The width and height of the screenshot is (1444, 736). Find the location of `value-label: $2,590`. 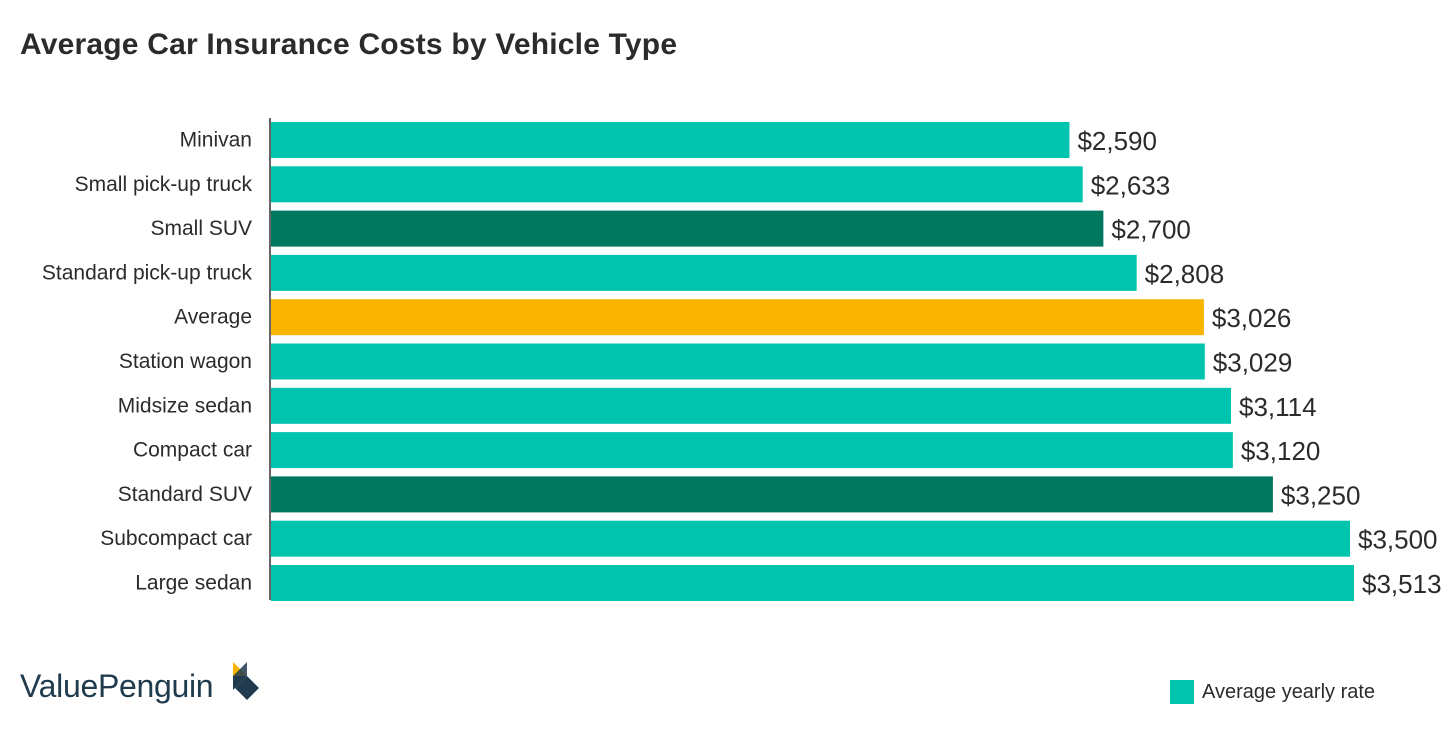

value-label: $2,590 is located at coordinates (1117, 141).